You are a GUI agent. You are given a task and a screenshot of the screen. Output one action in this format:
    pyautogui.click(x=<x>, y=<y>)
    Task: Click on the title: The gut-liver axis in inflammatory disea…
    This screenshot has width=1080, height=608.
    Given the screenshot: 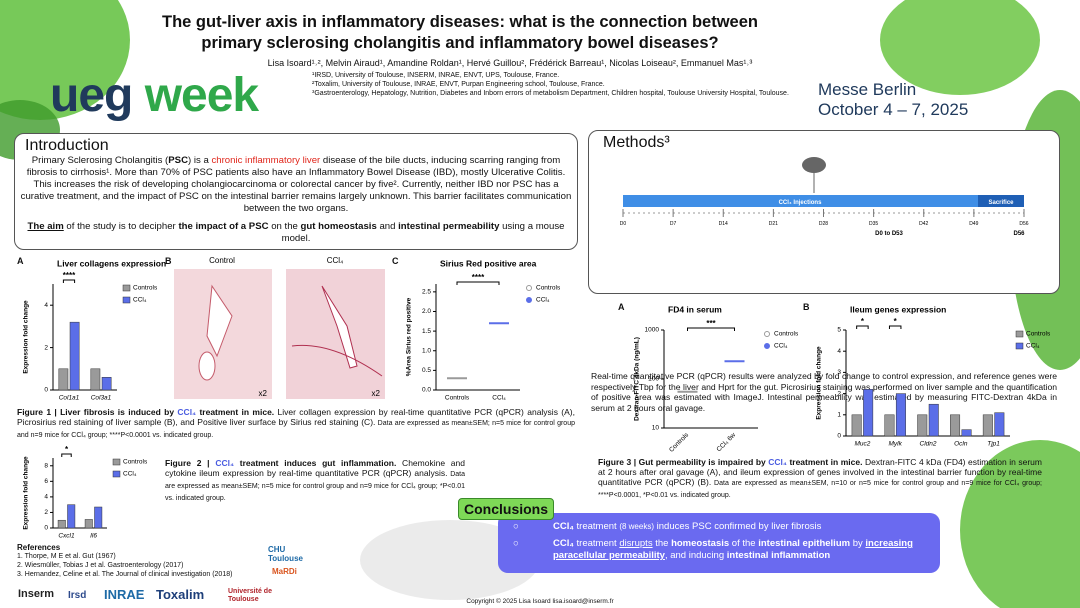 What is the action you would take?
    pyautogui.click(x=460, y=32)
    